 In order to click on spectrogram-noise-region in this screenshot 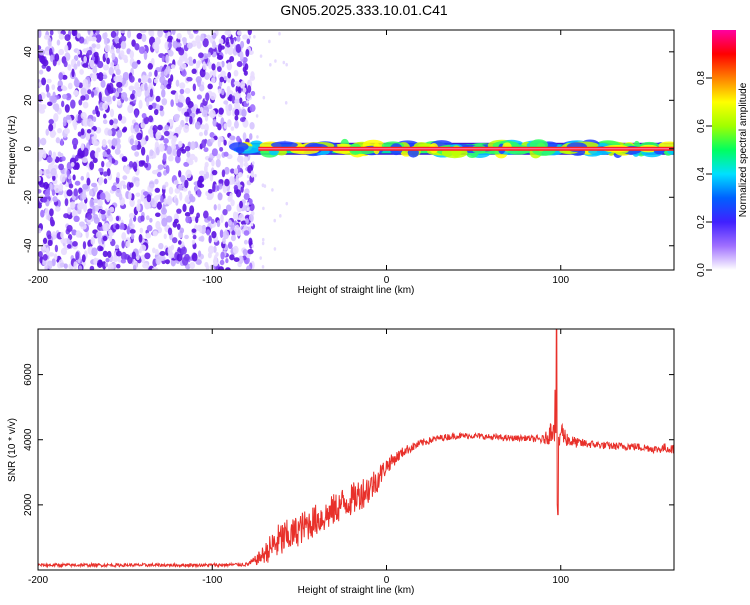, I will do `click(163, 150)`.